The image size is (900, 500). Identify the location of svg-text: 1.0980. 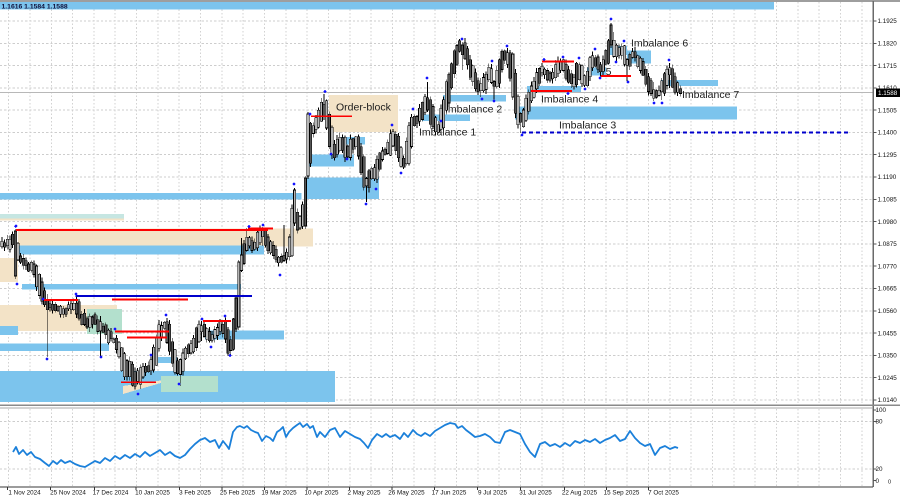
(888, 222).